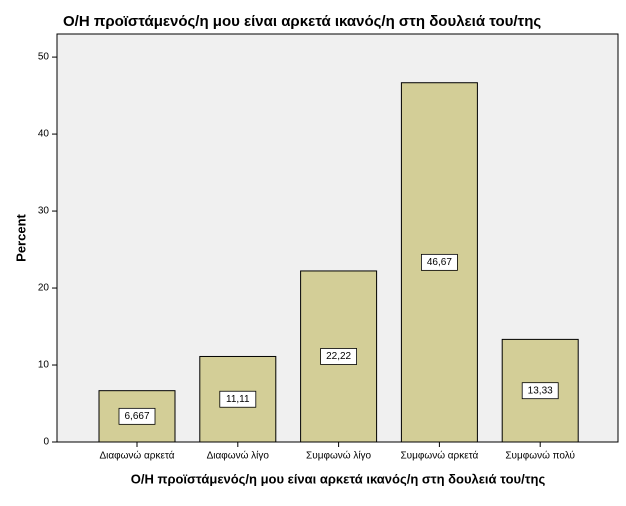 The height and width of the screenshot is (506, 626). What do you see at coordinates (44, 57) in the screenshot?
I see `y-tick-label: 50` at bounding box center [44, 57].